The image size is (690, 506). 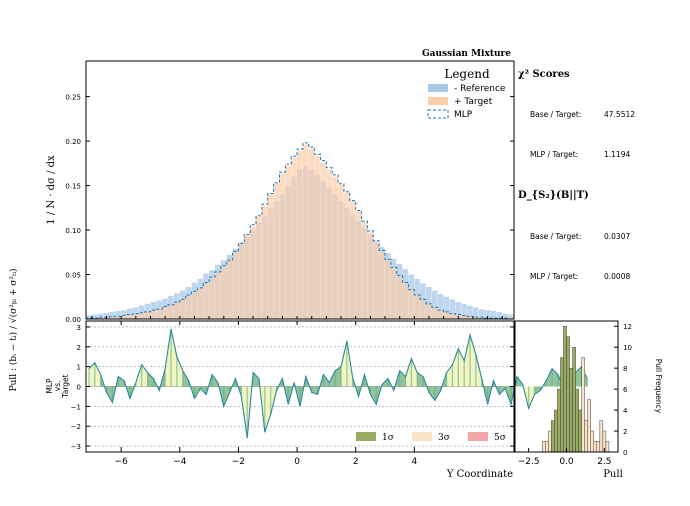 What do you see at coordinates (627, 348) in the screenshot?
I see `freq-ytick-label: 10` at bounding box center [627, 348].